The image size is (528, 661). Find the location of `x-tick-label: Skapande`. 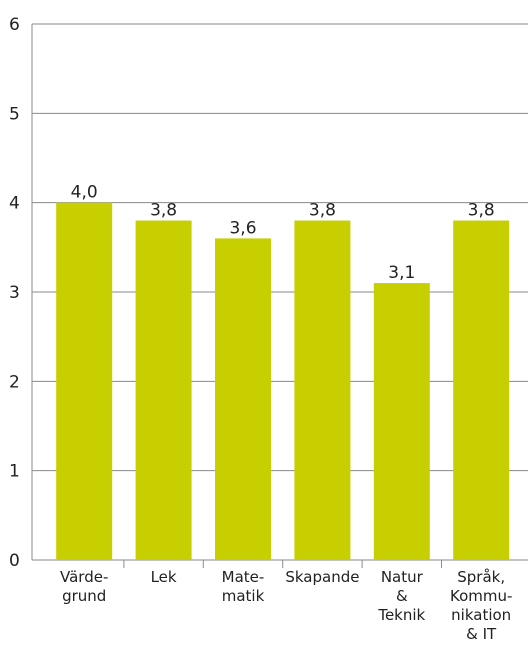

x-tick-label: Skapande is located at coordinates (322, 577).